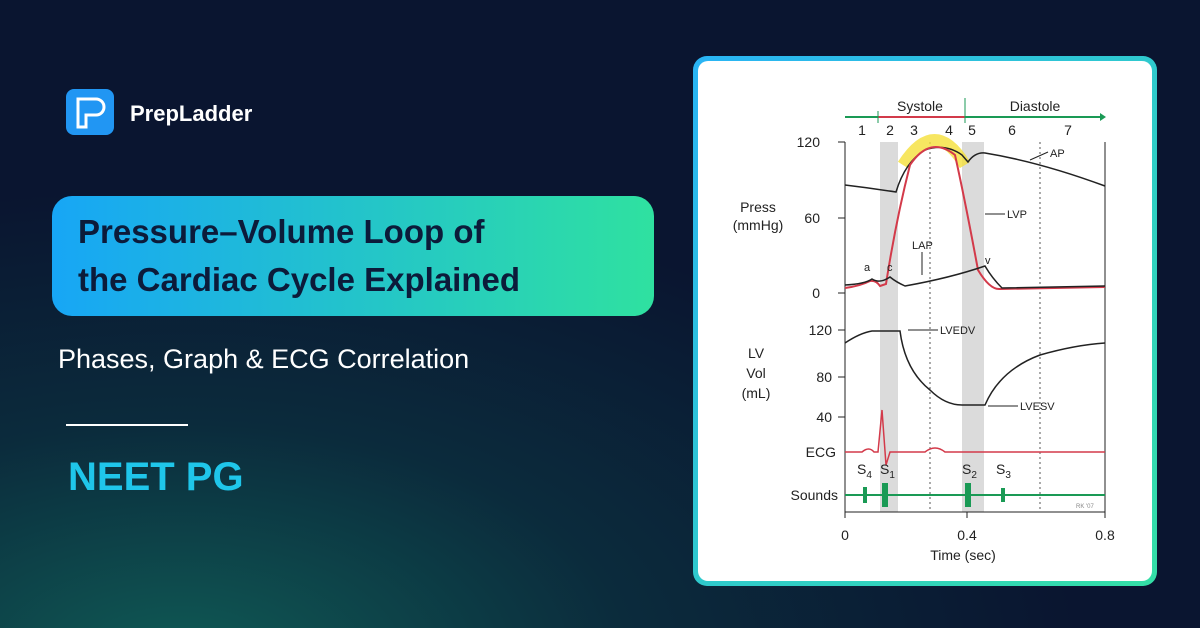 Image resolution: width=1200 pixels, height=633 pixels. Describe the element at coordinates (972, 130) in the screenshot. I see `phase-number: 5` at that location.